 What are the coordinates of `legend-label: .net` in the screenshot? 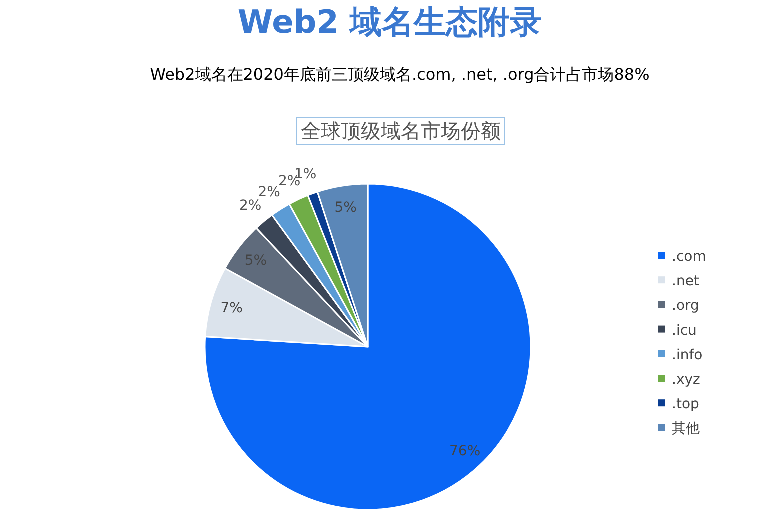 It's located at (686, 282).